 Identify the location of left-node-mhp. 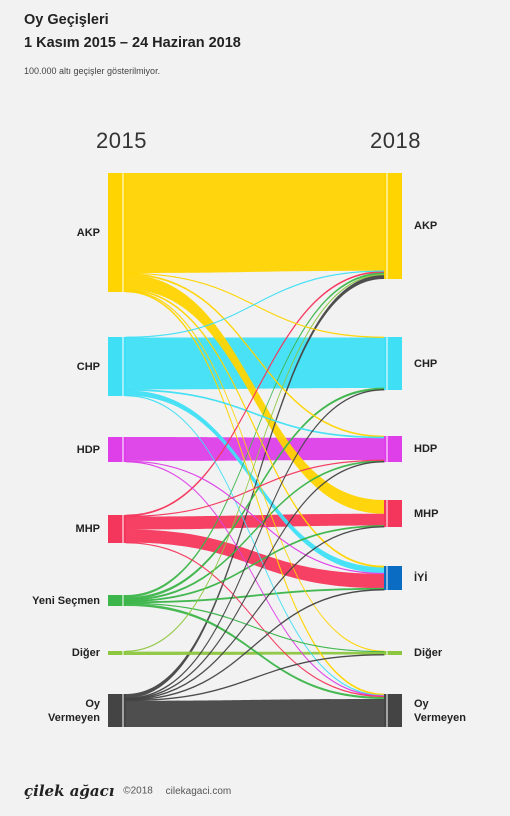
(117, 529).